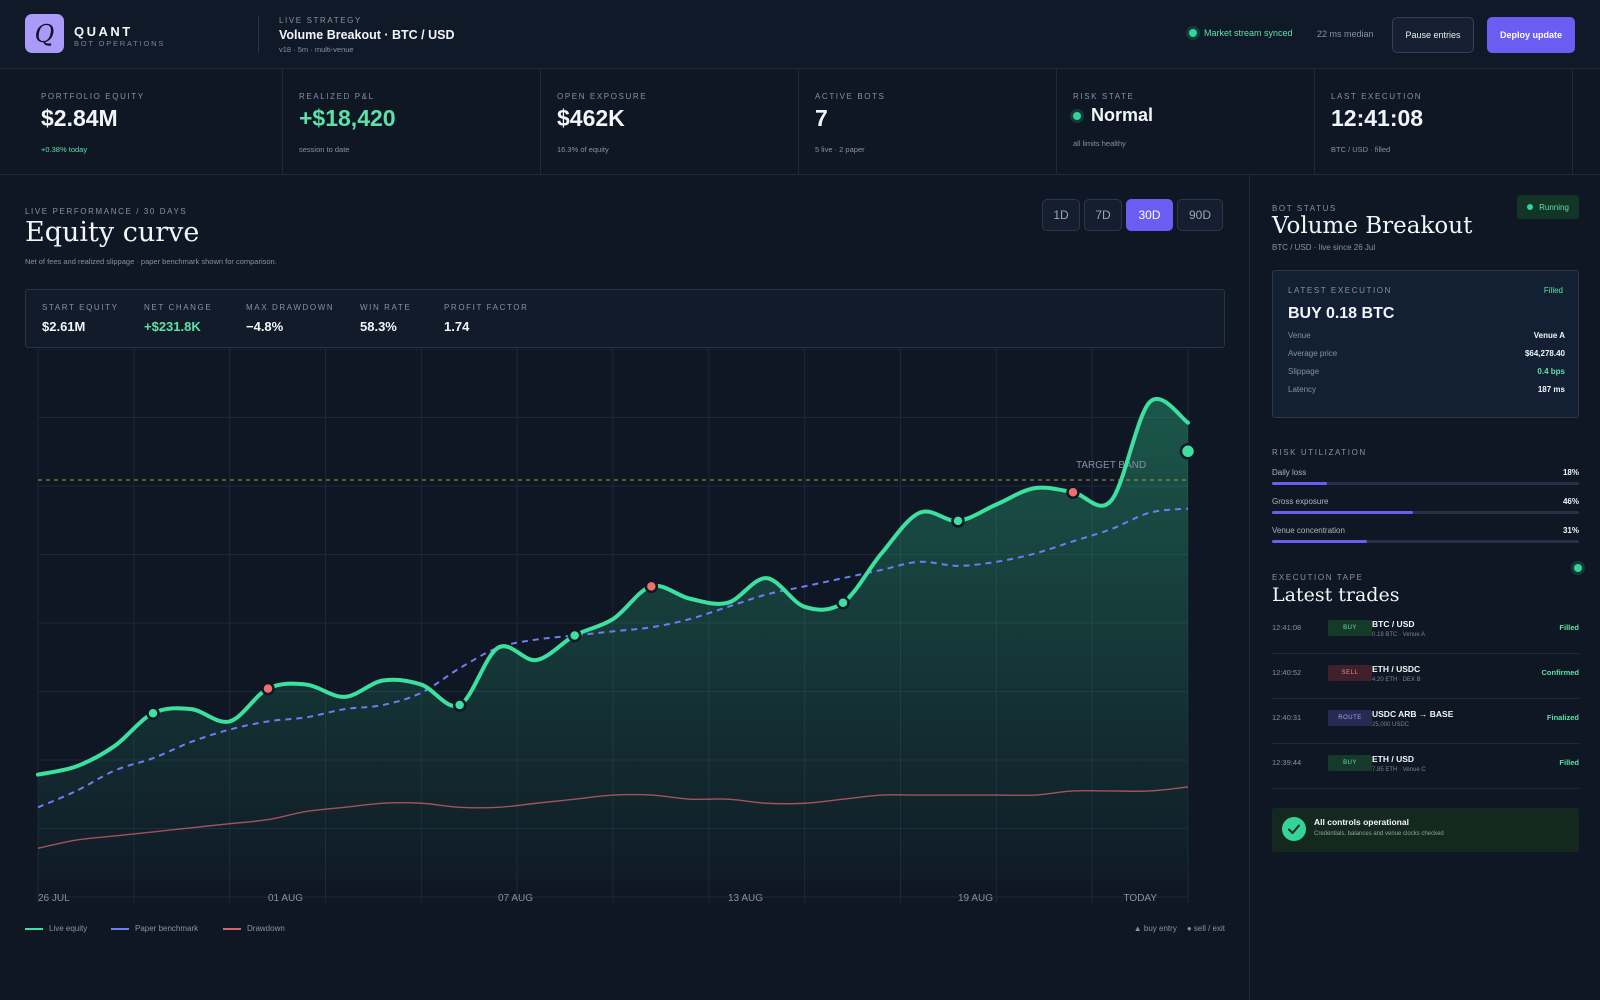  I want to click on util-label: Venue concentration, so click(1308, 530).